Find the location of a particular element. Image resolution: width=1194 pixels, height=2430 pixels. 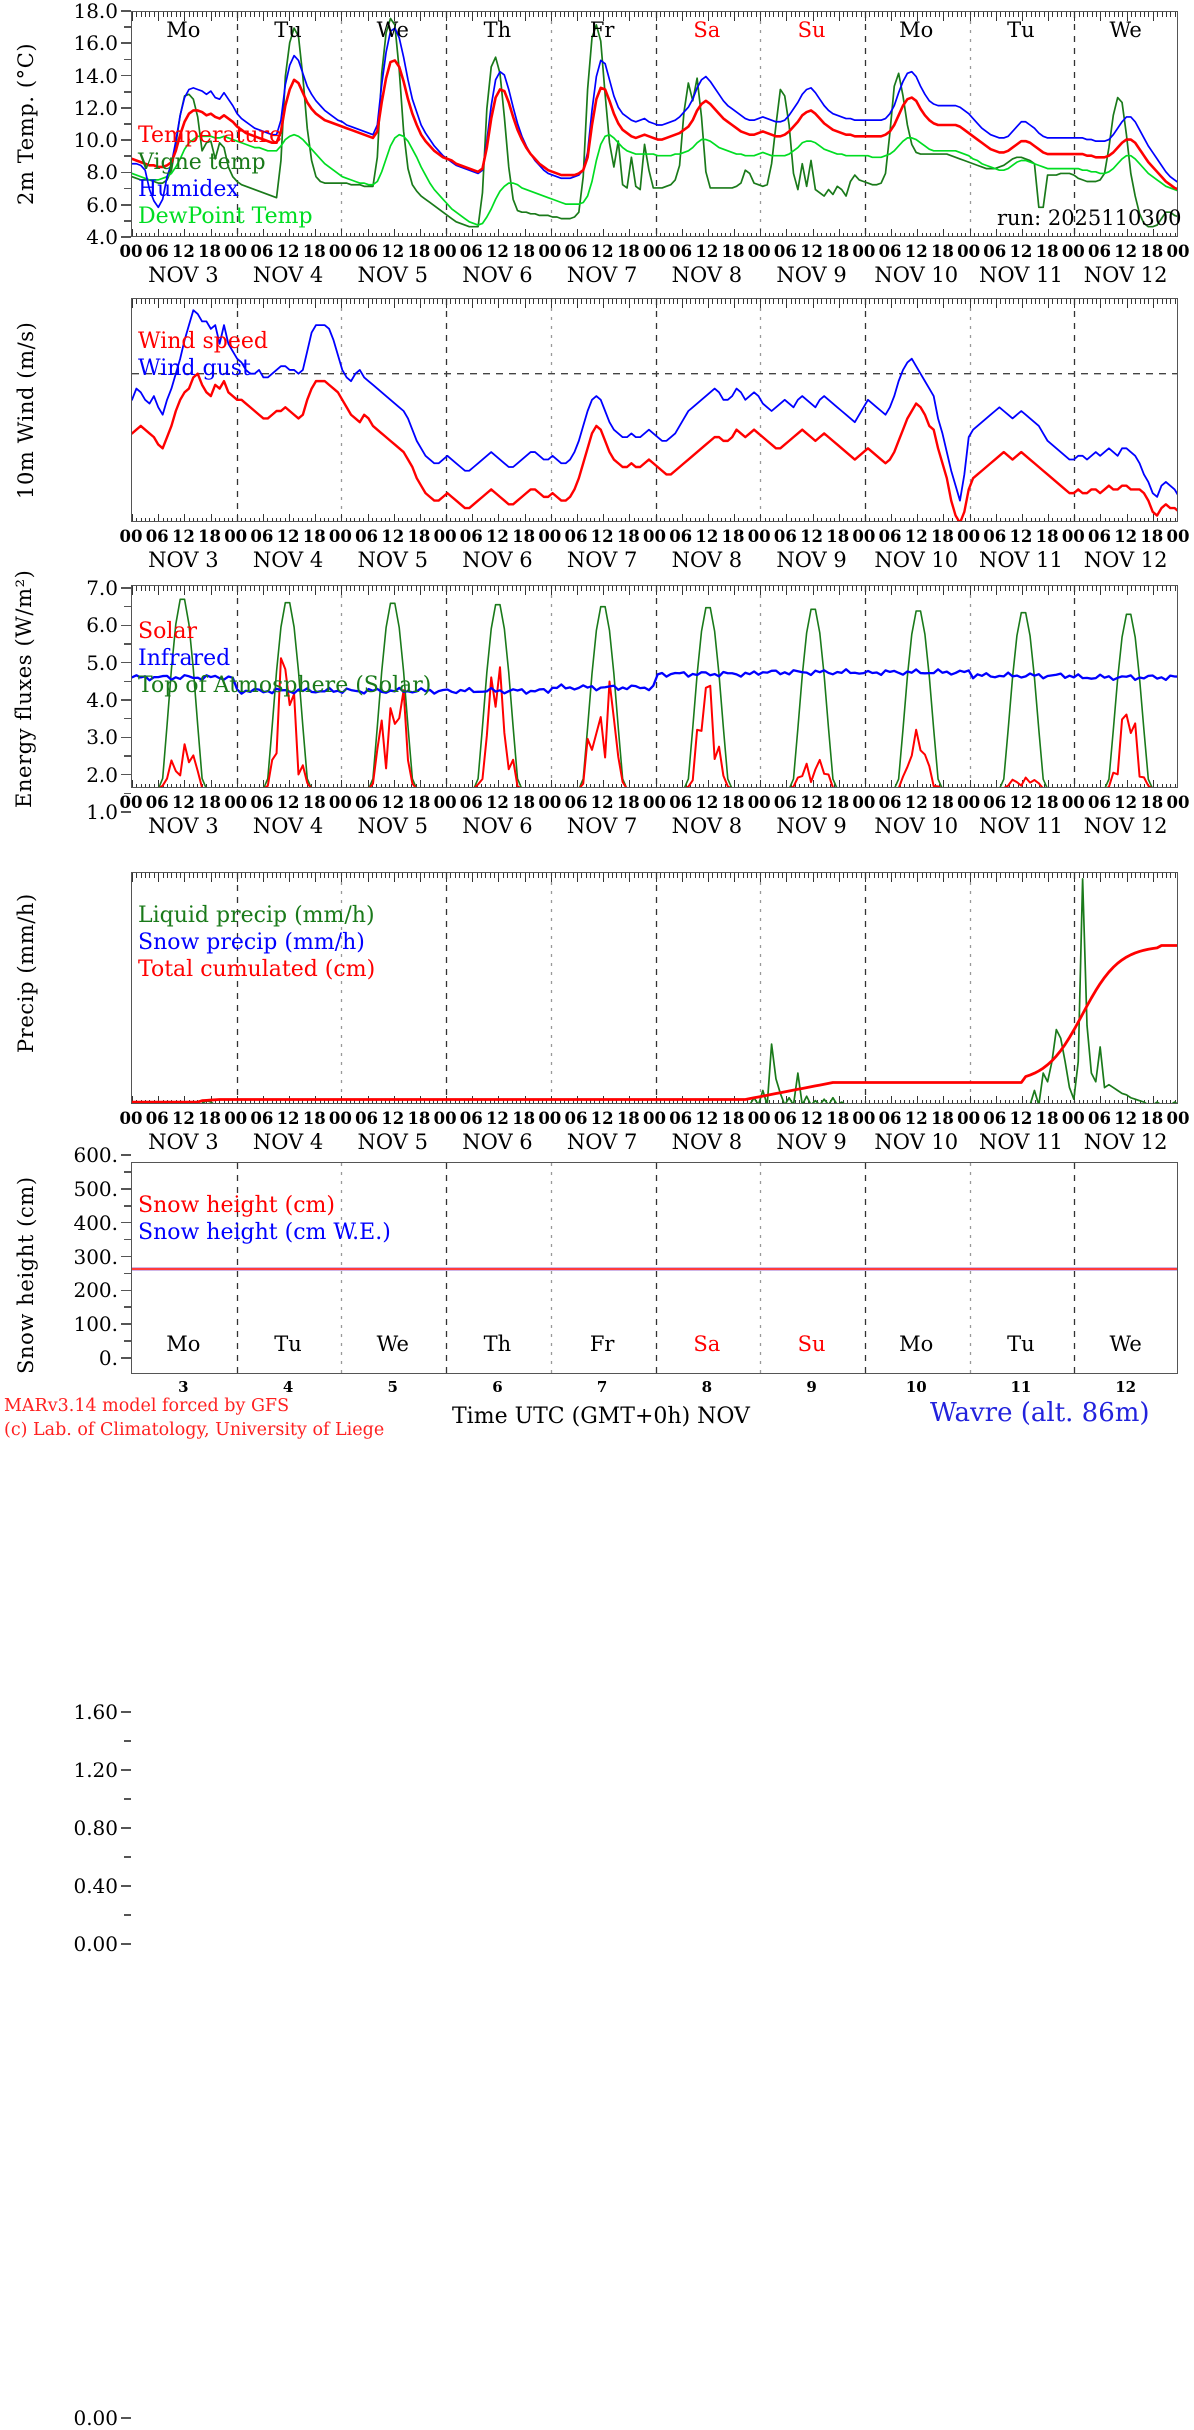

day-label: NOV 8 is located at coordinates (707, 1142).